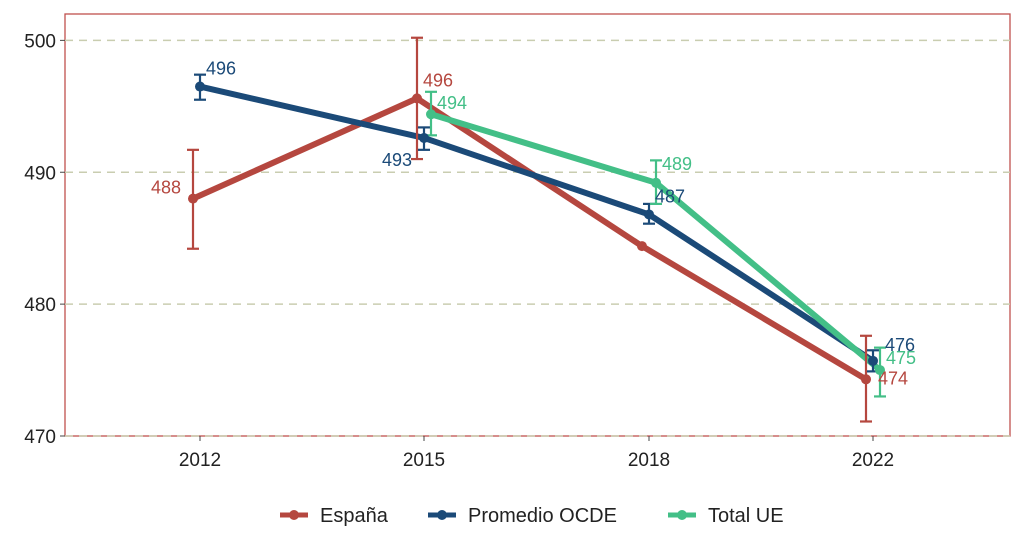  I want to click on data-label: 494, so click(452, 103).